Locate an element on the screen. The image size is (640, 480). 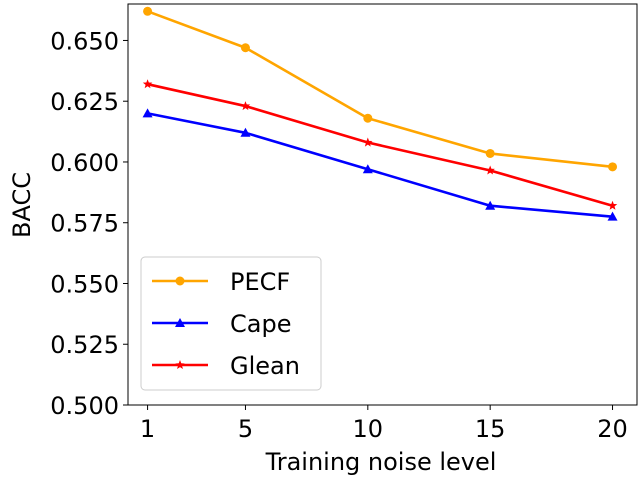
y-tick-label: 0.625 is located at coordinates (84, 102).